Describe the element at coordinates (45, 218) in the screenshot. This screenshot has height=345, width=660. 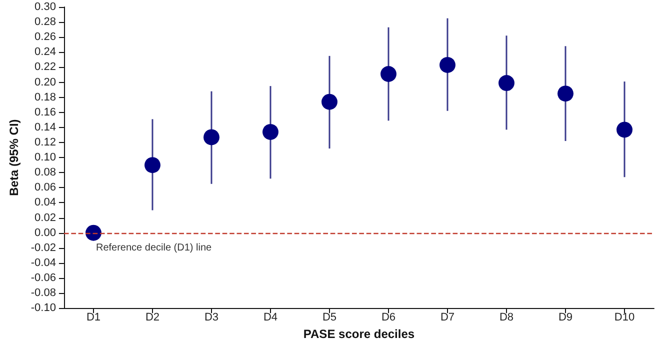
I see `y-tick-label: 0.02` at that location.